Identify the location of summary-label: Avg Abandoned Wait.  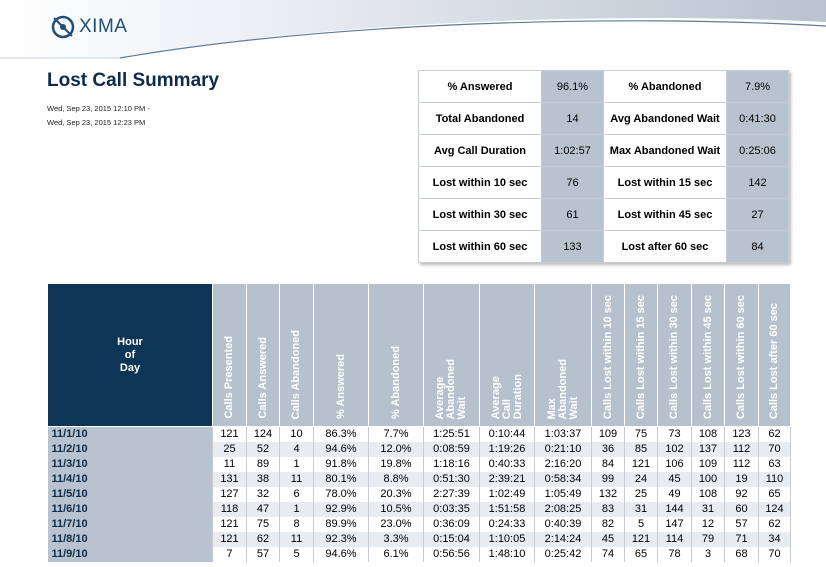
(665, 118).